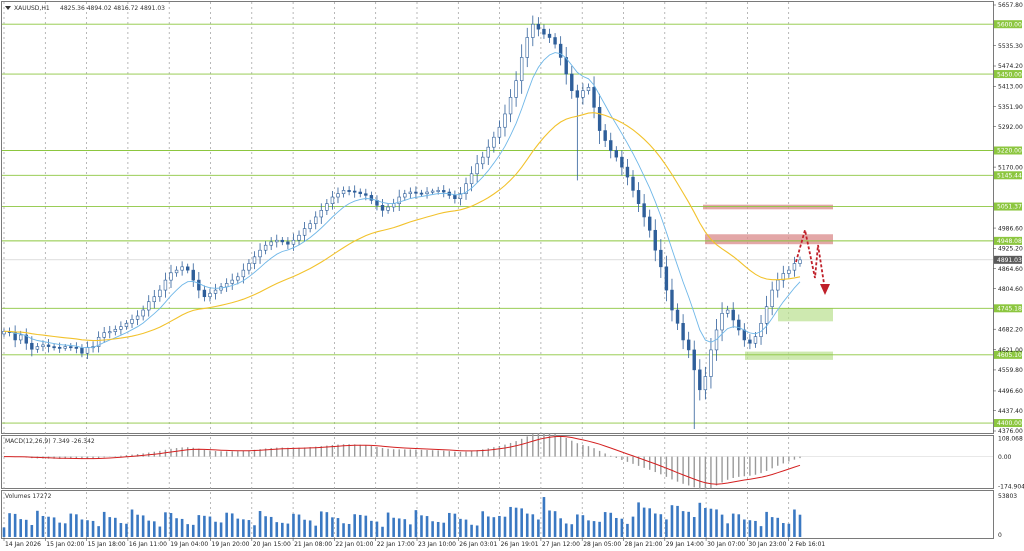  What do you see at coordinates (644, 544) in the screenshot?
I see `time-tick-label: 28 Jan 21:00` at bounding box center [644, 544].